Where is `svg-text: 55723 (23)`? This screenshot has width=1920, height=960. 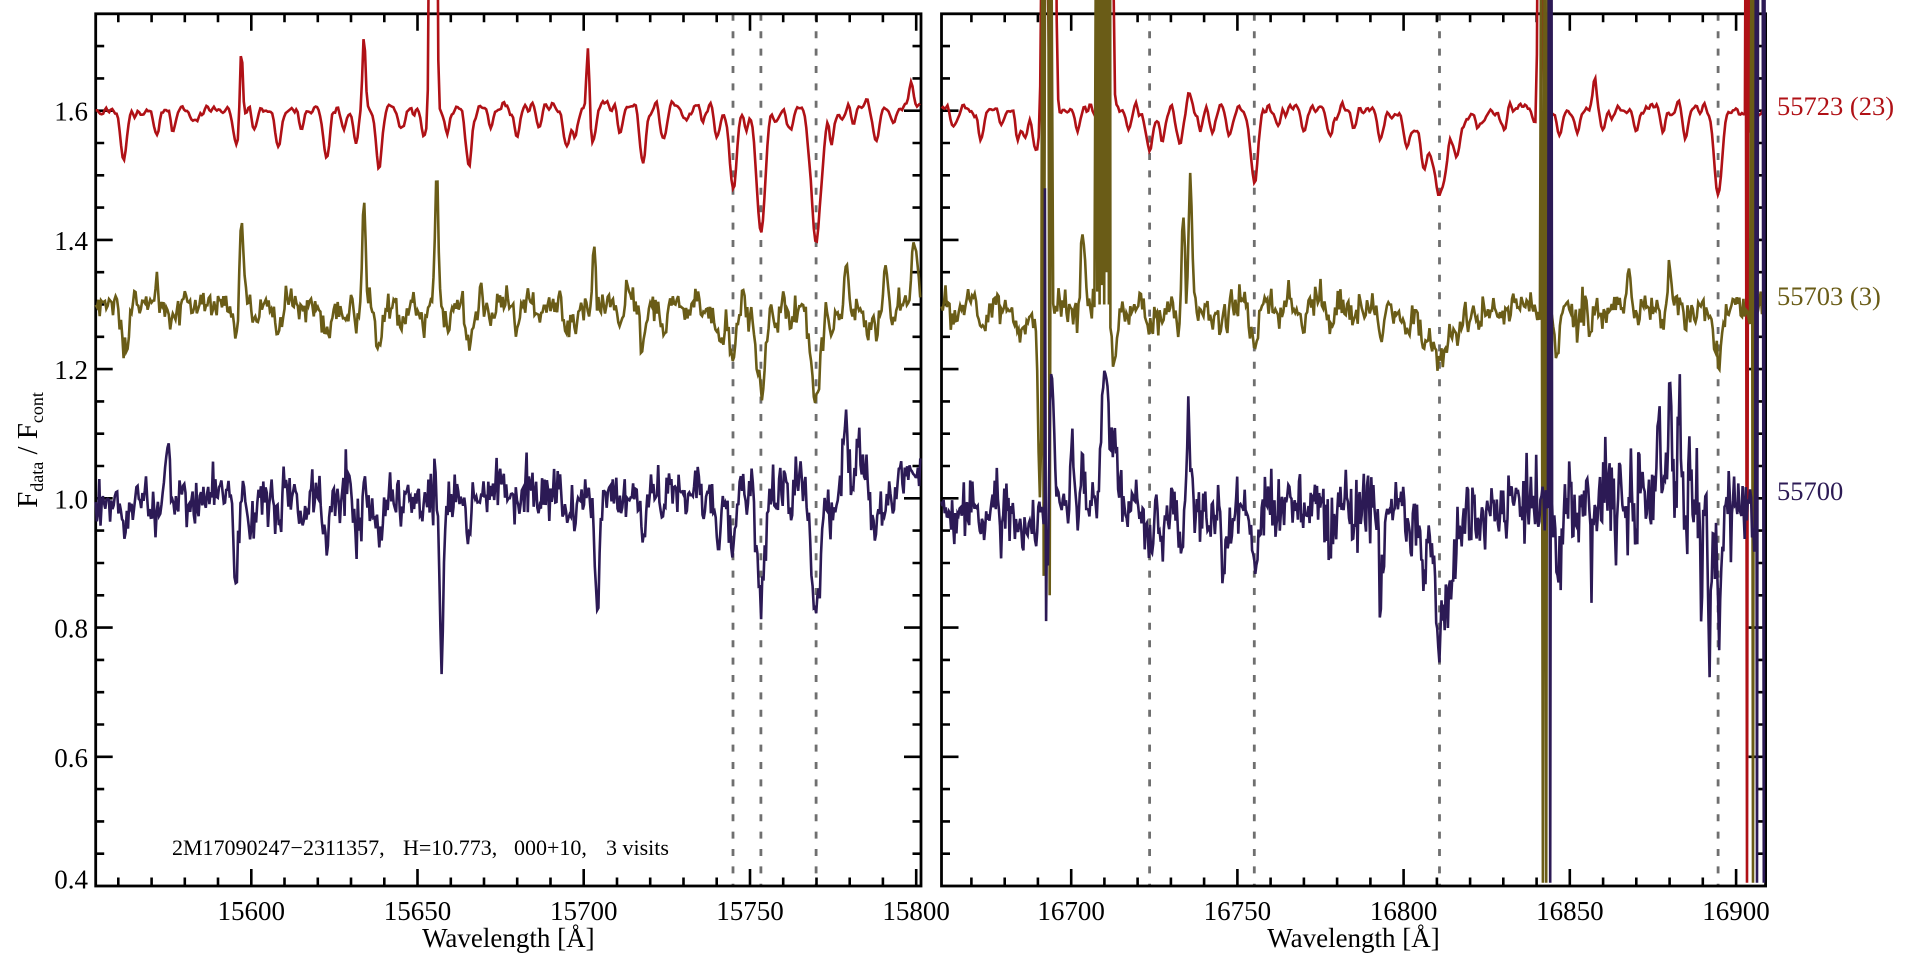
svg-text: 55723 (23) is located at coordinates (1835, 106).